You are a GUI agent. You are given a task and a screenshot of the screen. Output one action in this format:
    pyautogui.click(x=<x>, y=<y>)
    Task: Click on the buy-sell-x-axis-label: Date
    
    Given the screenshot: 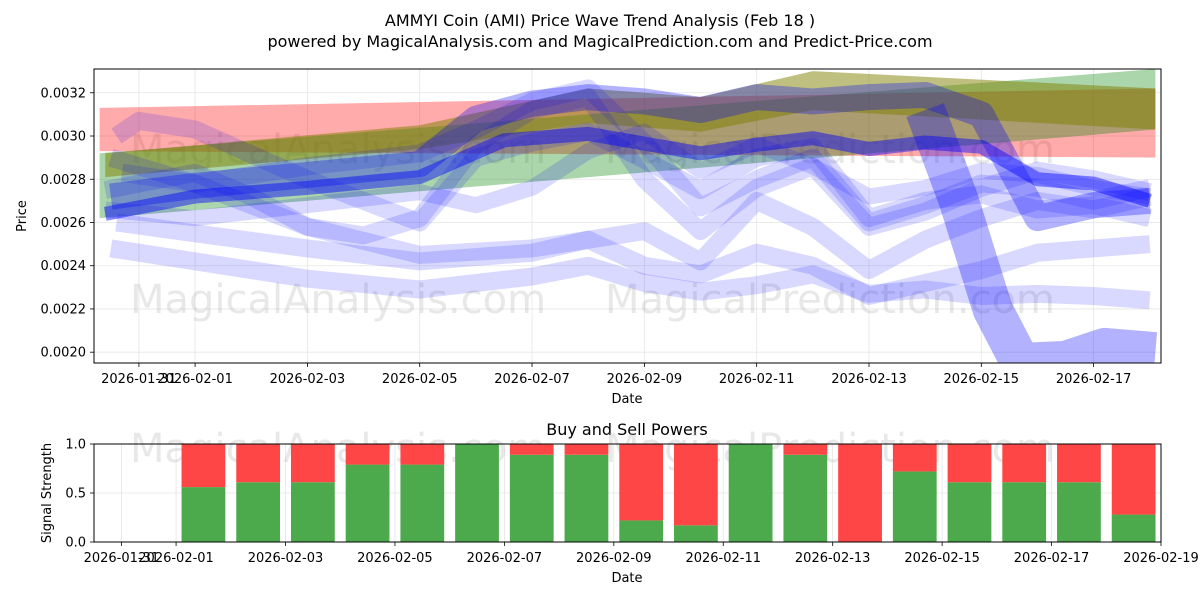 What is the action you would take?
    pyautogui.click(x=626, y=578)
    